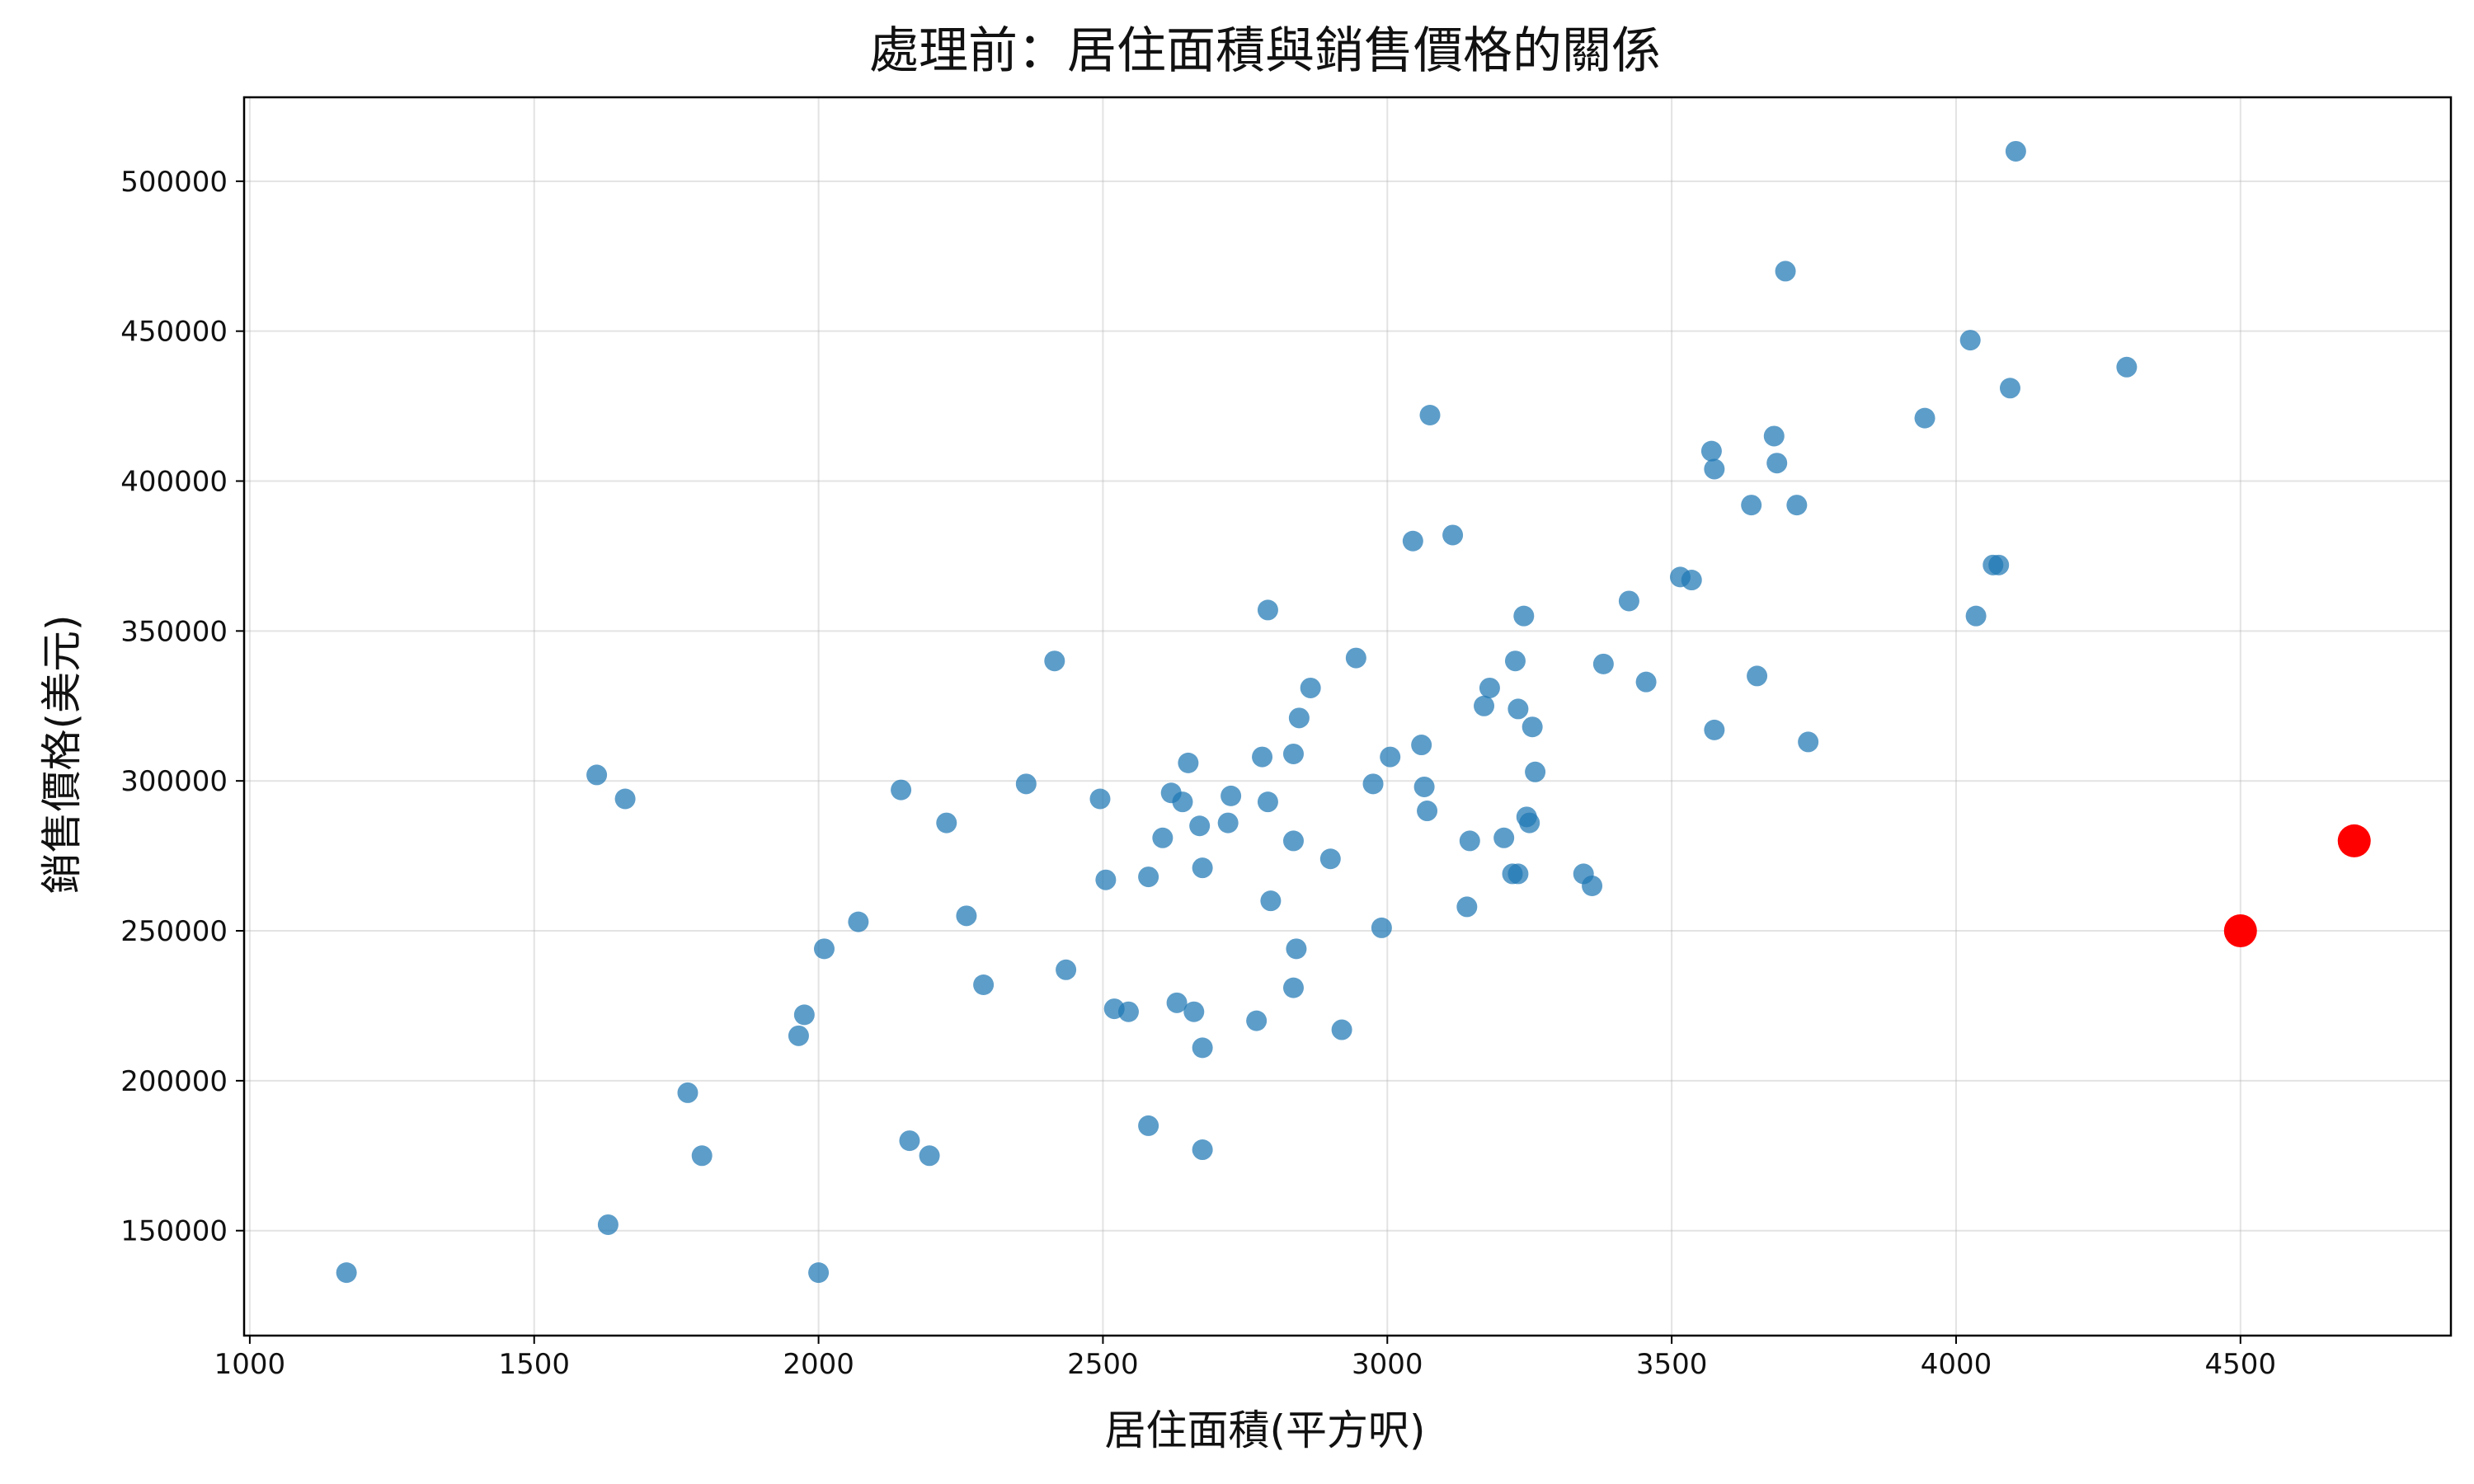  I want to click on y-tick-label: 200000, so click(174, 1081).